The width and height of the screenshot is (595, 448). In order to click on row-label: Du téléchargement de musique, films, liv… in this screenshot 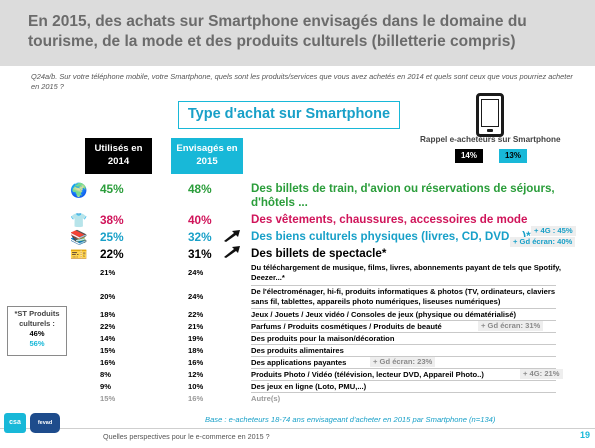, I will do `click(406, 272)`.